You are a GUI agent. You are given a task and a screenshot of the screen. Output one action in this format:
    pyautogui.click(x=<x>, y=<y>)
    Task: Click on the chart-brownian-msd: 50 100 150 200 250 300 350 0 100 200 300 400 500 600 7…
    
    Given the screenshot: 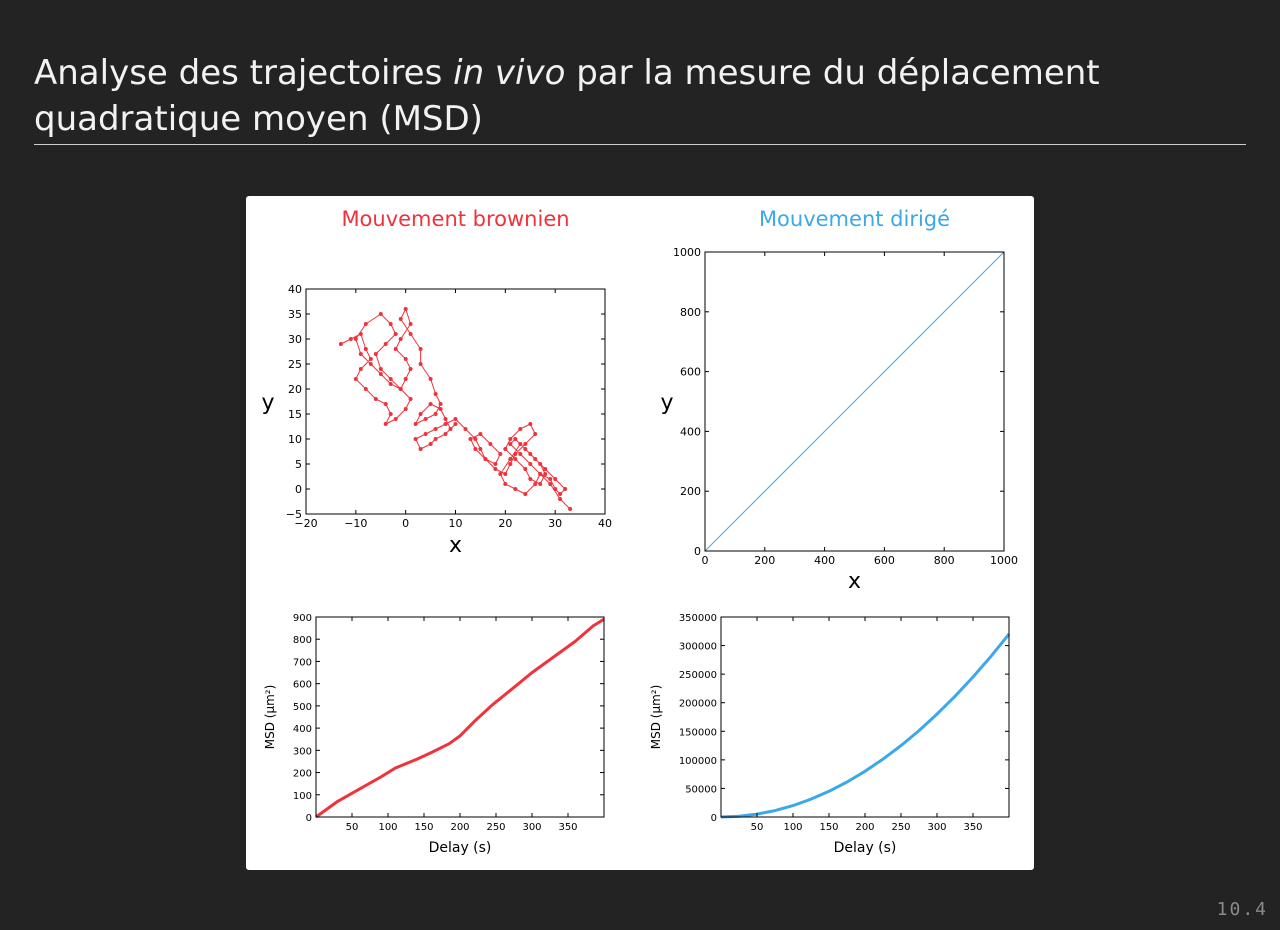 What is the action you would take?
    pyautogui.click(x=434, y=734)
    